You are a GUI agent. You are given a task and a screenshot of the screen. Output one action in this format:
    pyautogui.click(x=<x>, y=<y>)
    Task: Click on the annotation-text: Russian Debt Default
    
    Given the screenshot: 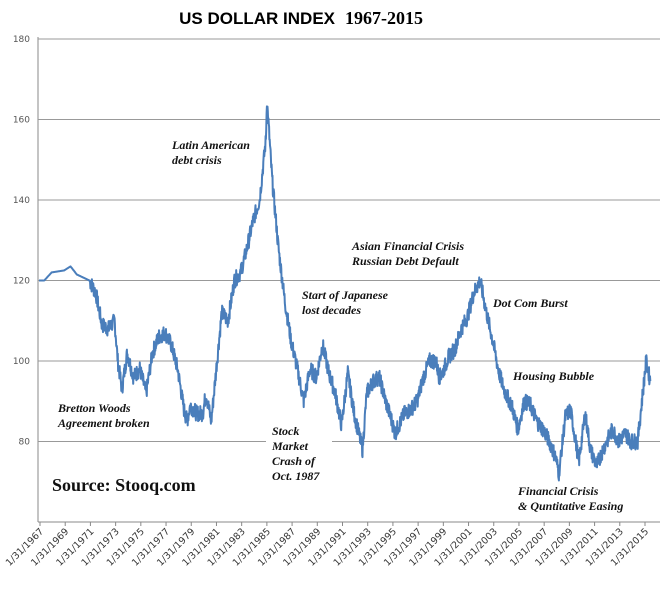 What is the action you would take?
    pyautogui.click(x=405, y=261)
    